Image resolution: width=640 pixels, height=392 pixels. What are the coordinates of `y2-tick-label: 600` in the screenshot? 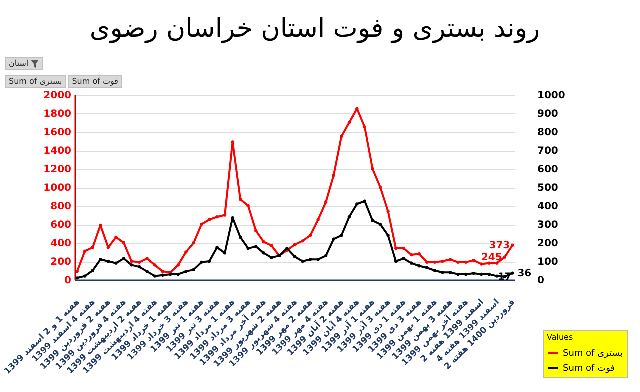 It's located at (548, 170).